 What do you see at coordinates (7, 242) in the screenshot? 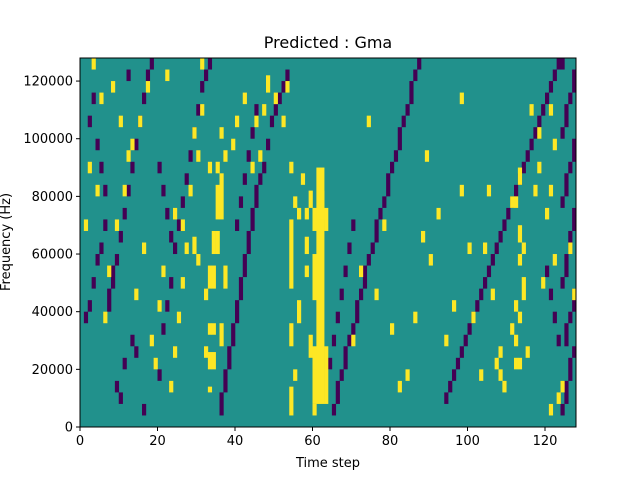
I see `y-axis-label: Frequency (Hz)` at bounding box center [7, 242].